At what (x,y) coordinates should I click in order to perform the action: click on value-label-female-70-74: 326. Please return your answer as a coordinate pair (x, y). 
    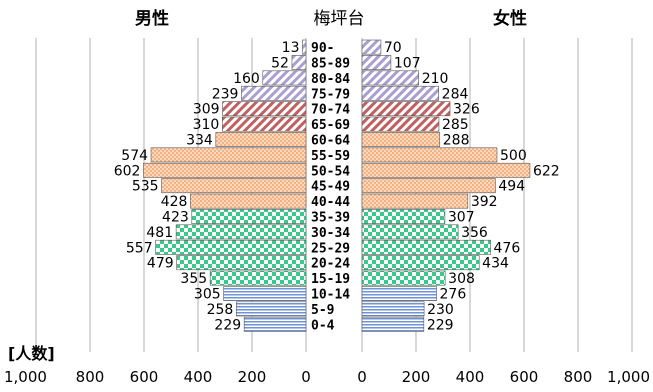
    Looking at the image, I should click on (466, 110).